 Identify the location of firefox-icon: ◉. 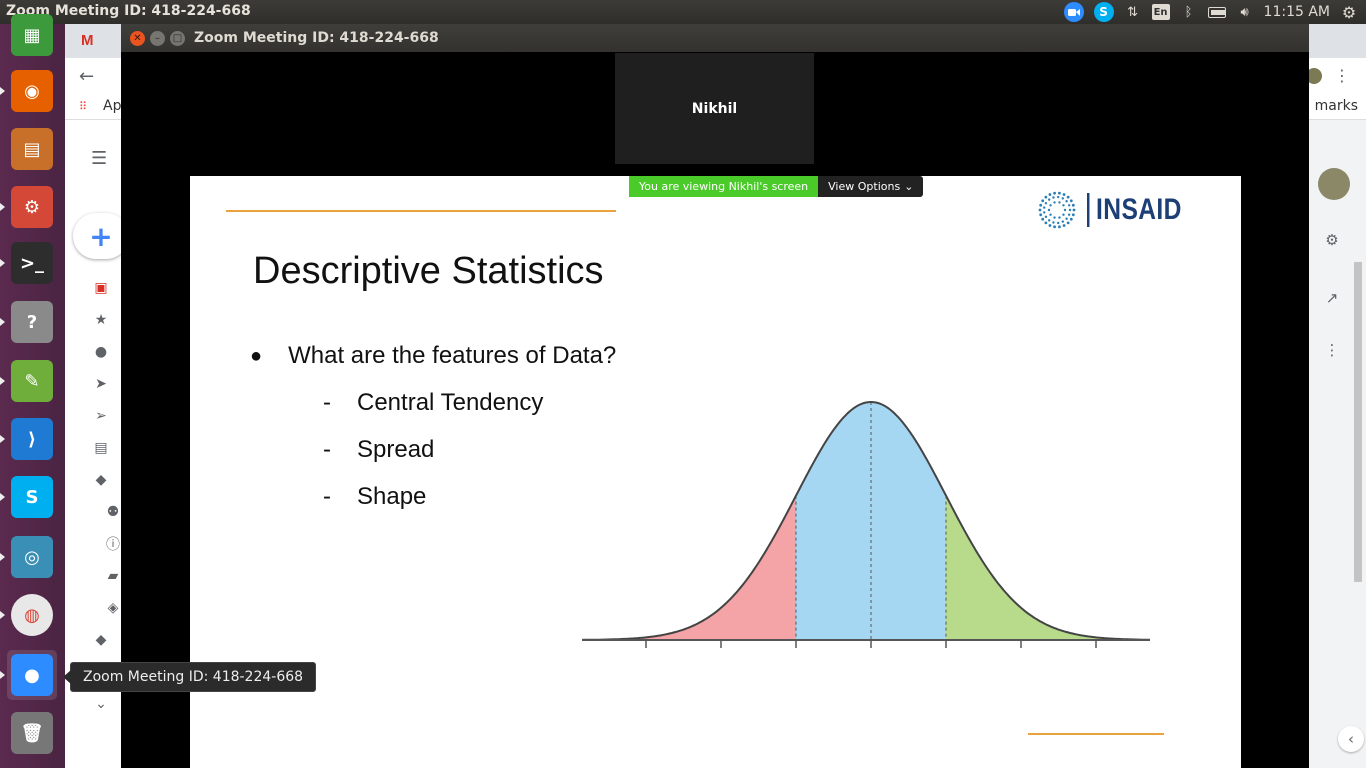
(32, 91).